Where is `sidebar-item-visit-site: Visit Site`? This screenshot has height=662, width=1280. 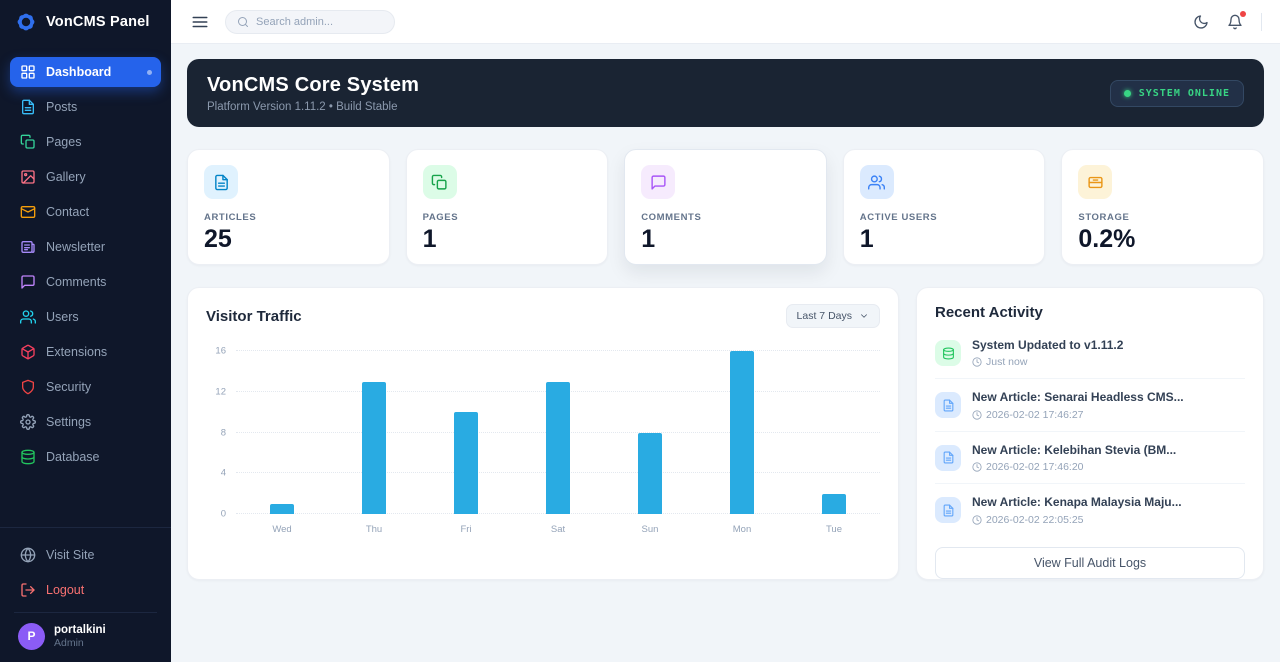 sidebar-item-visit-site: Visit Site is located at coordinates (85, 555).